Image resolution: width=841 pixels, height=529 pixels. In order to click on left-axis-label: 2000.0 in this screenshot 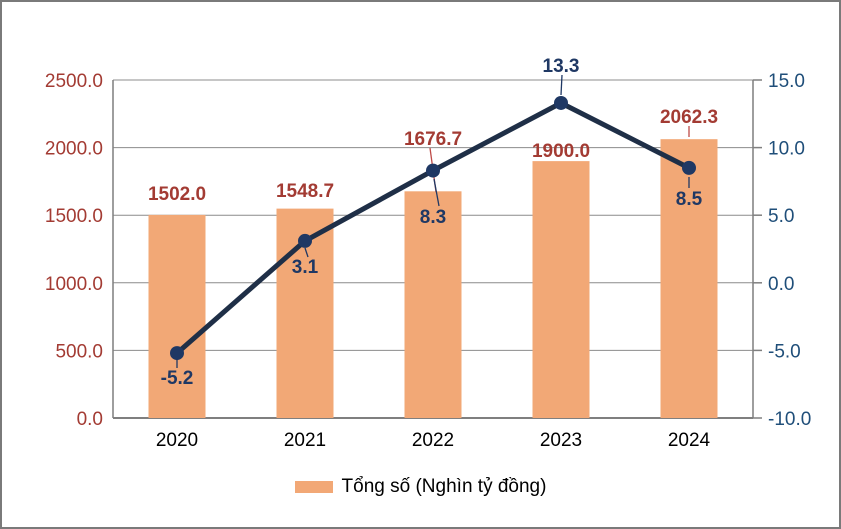, I will do `click(74, 149)`.